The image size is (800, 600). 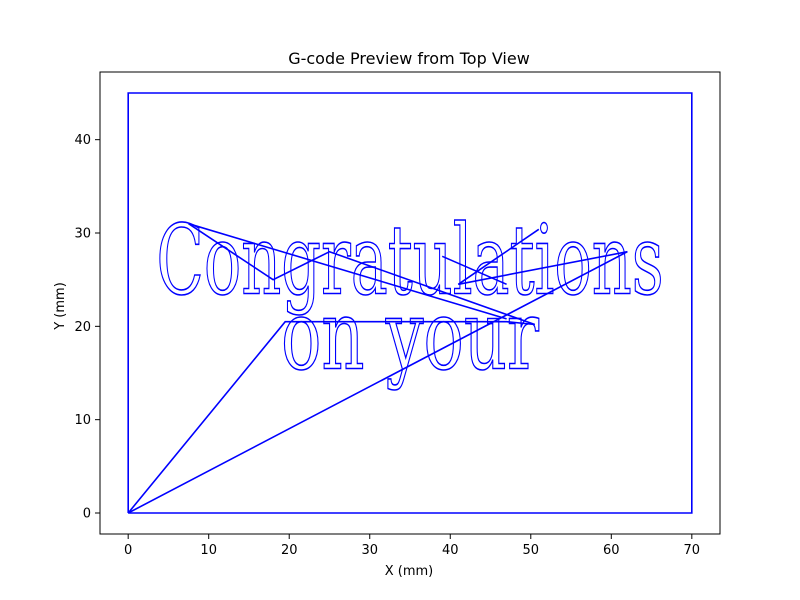 What do you see at coordinates (208, 550) in the screenshot?
I see `x-tick-label: 10` at bounding box center [208, 550].